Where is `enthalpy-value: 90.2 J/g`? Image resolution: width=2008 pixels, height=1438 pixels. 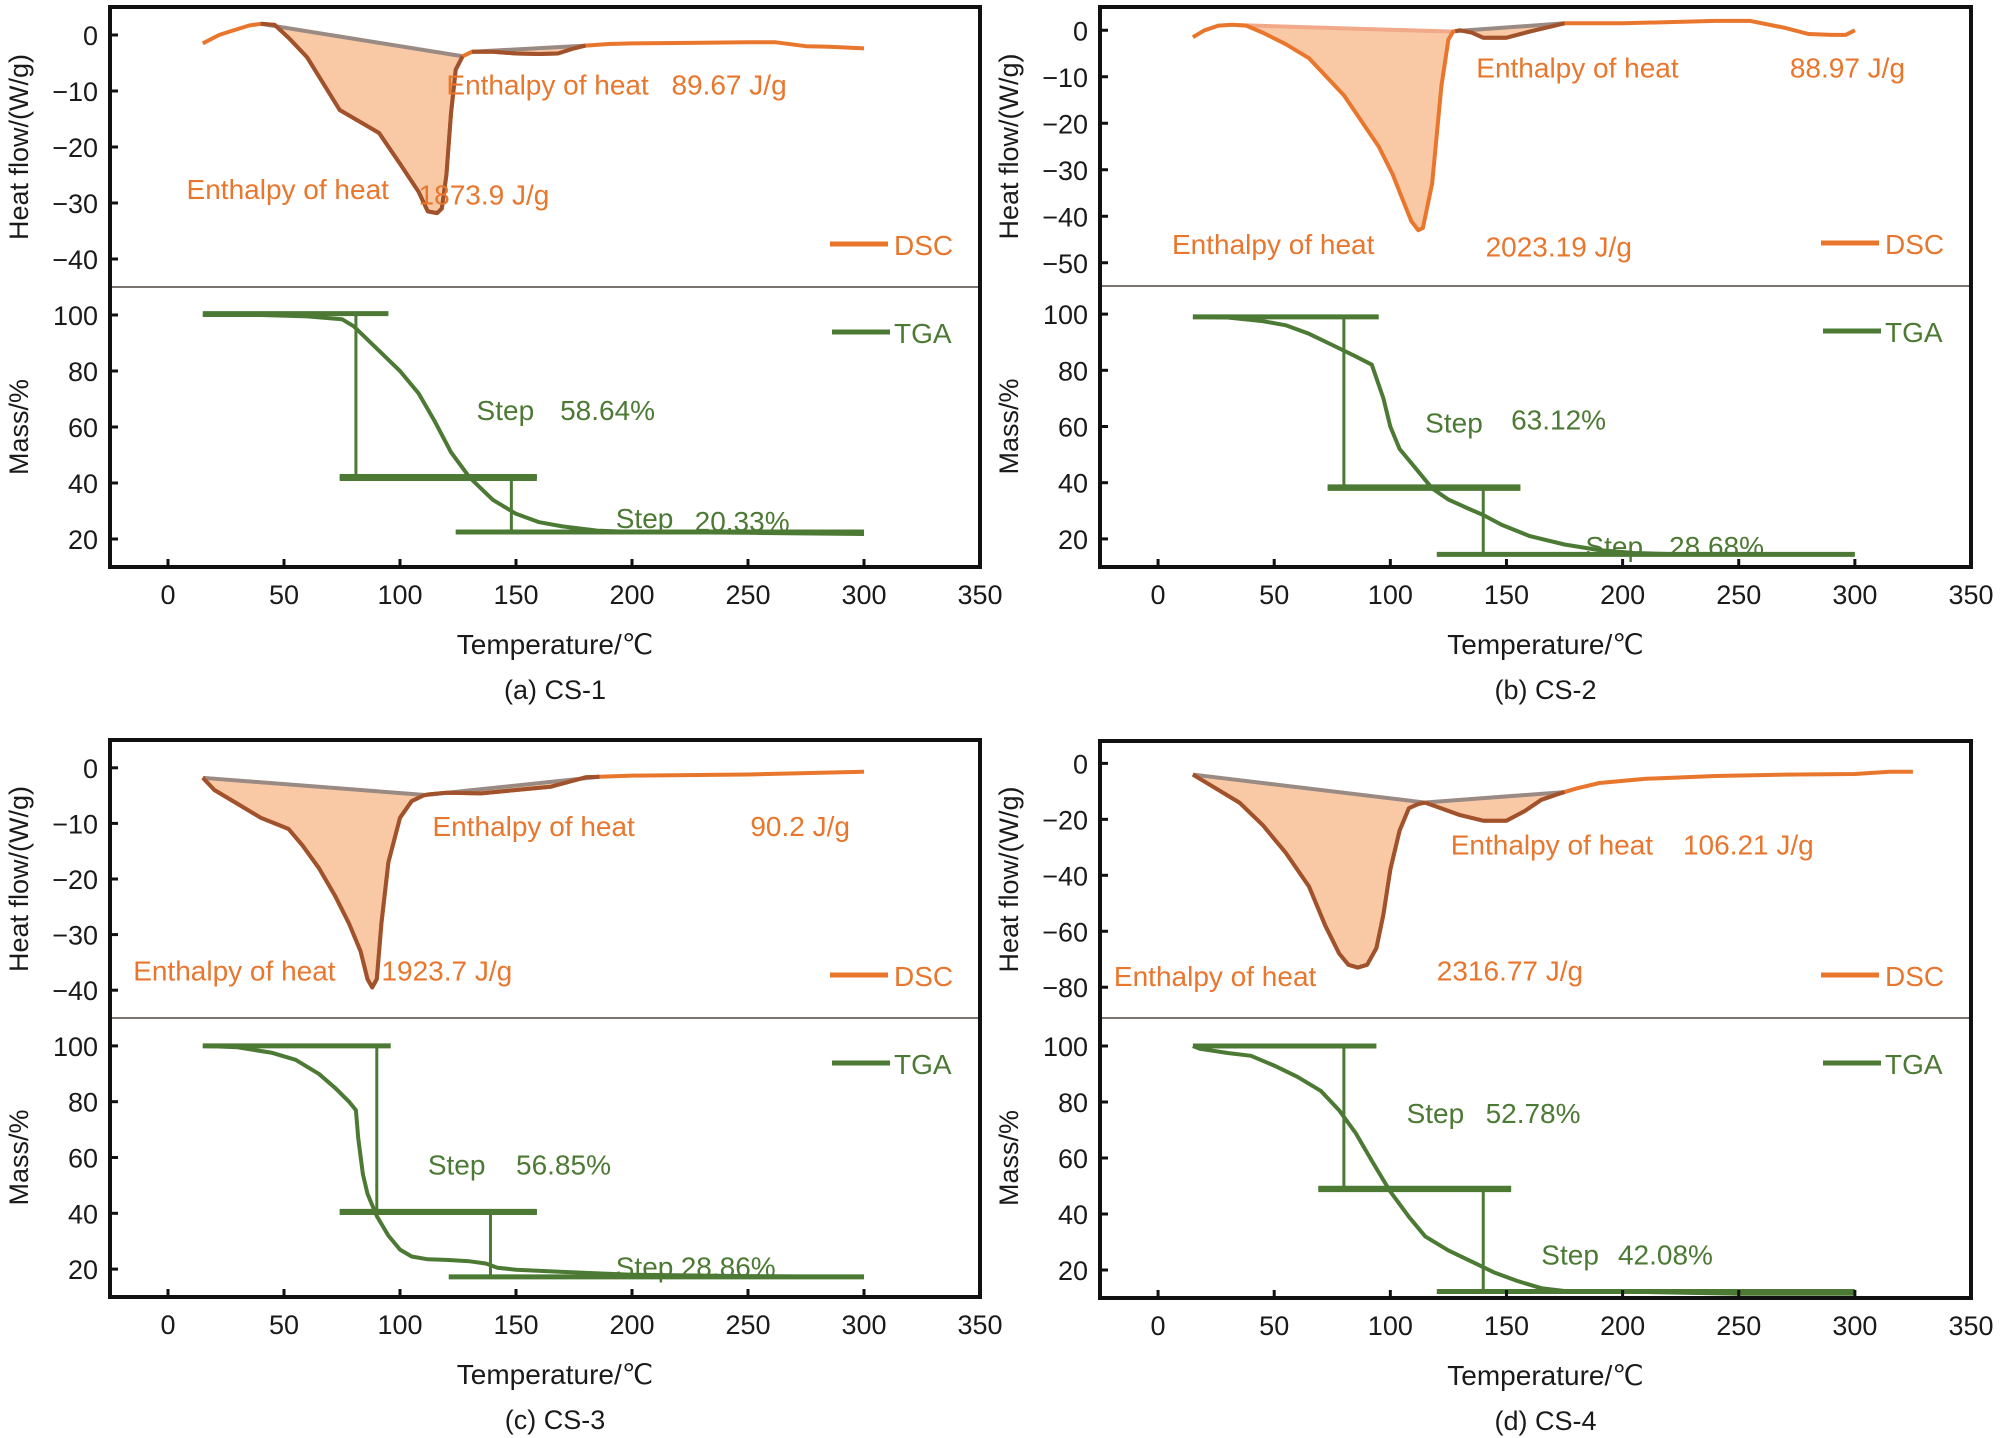 enthalpy-value: 90.2 J/g is located at coordinates (800, 826).